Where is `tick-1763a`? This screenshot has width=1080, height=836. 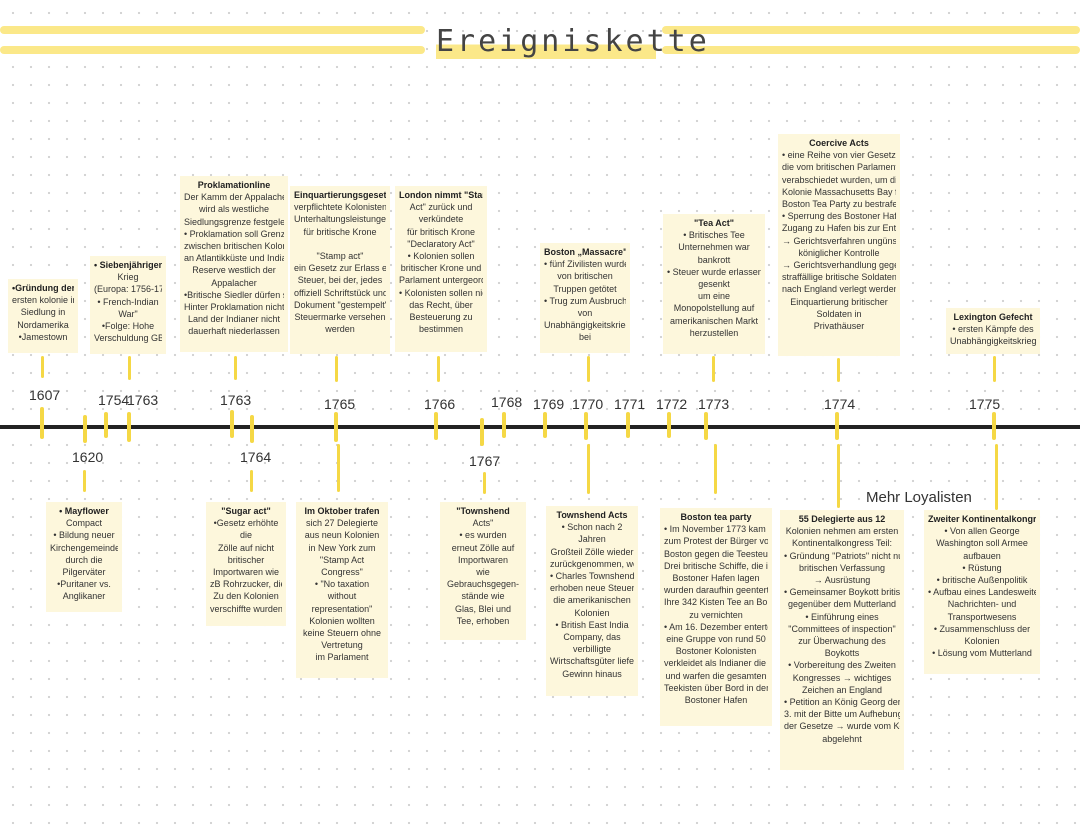 tick-1763a is located at coordinates (129, 427).